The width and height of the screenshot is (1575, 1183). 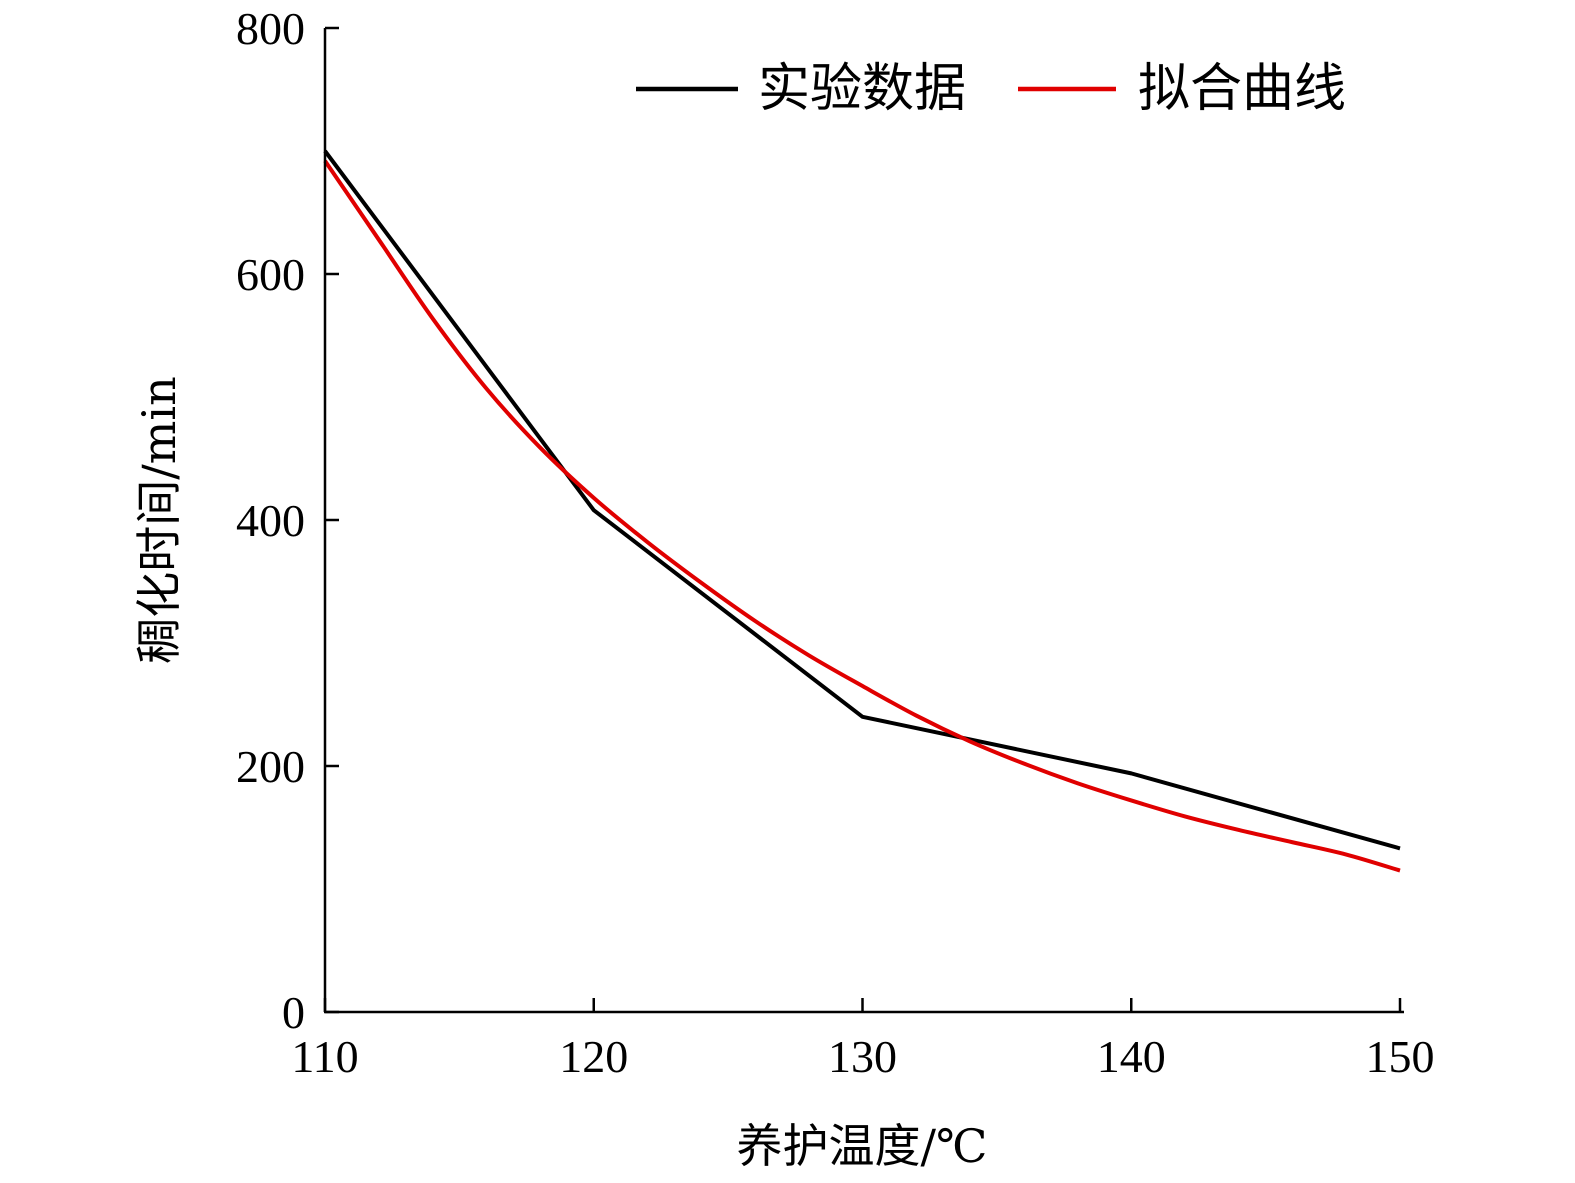 What do you see at coordinates (324, 1056) in the screenshot?
I see `x-tick-label-110: 110` at bounding box center [324, 1056].